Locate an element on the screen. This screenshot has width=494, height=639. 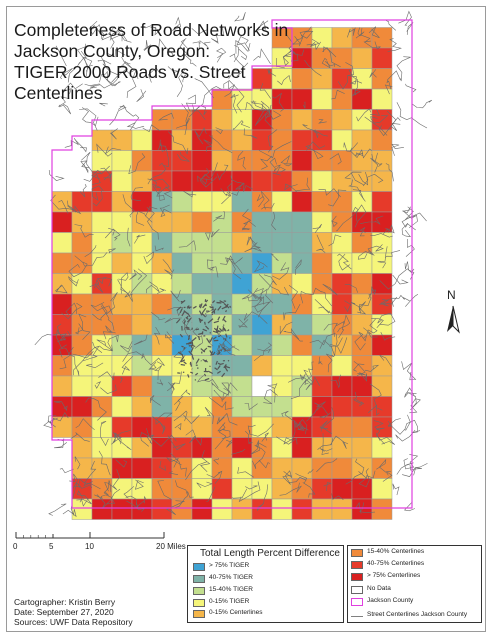
legend-label: 0-15% TIGER is located at coordinates (229, 601).